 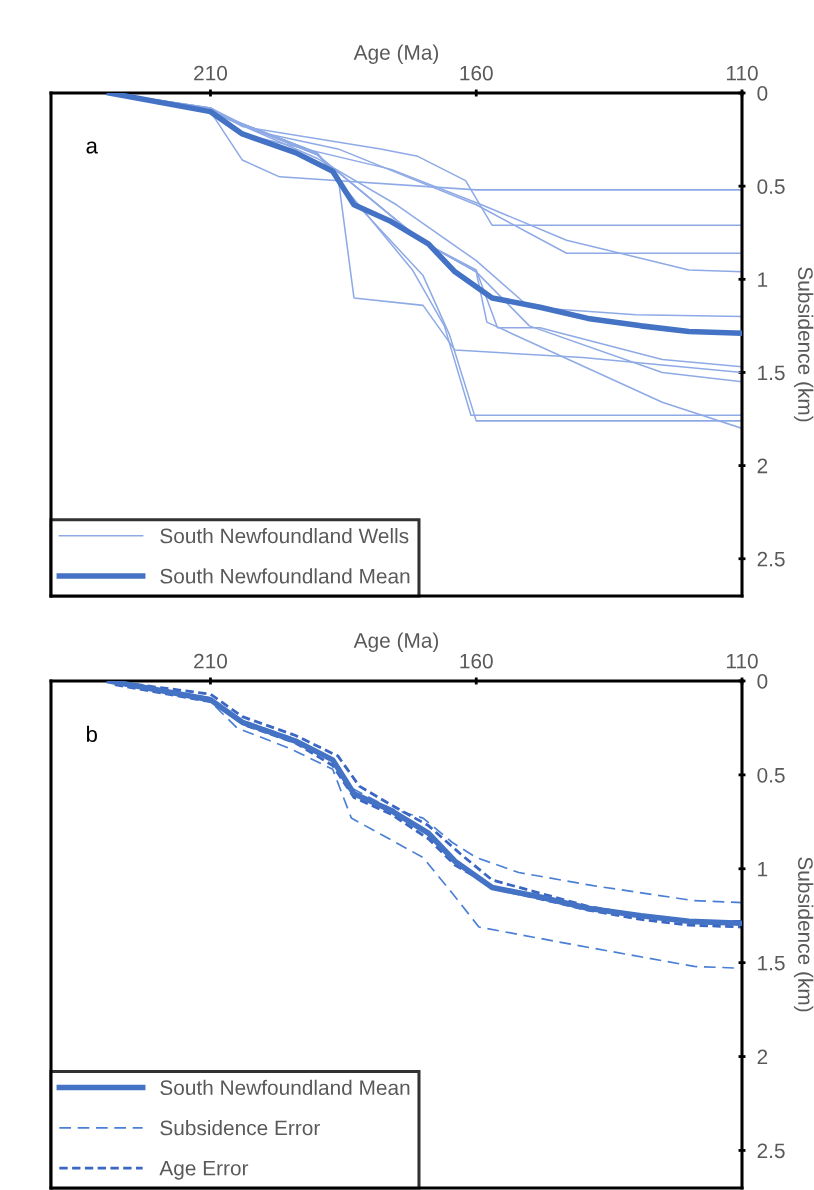 I want to click on legend-label: South Newfoundland Wells, so click(x=284, y=535).